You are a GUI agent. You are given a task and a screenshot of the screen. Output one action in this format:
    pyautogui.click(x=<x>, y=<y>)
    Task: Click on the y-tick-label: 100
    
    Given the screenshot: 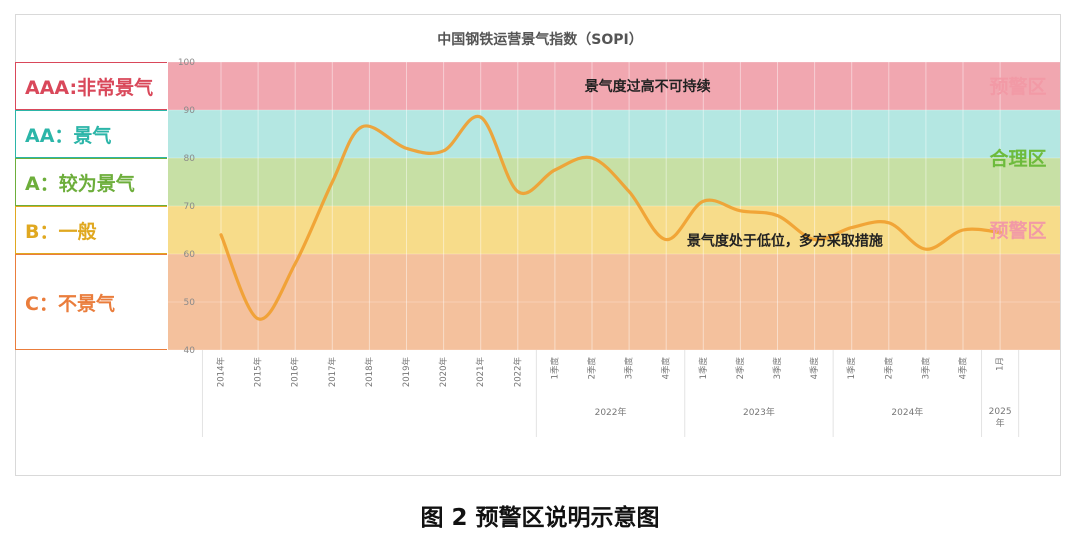 What is the action you would take?
    pyautogui.click(x=186, y=63)
    